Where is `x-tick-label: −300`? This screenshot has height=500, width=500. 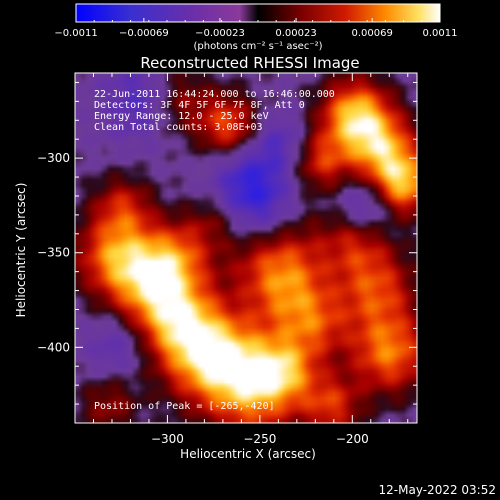 x-tick-label: −300 is located at coordinates (167, 439).